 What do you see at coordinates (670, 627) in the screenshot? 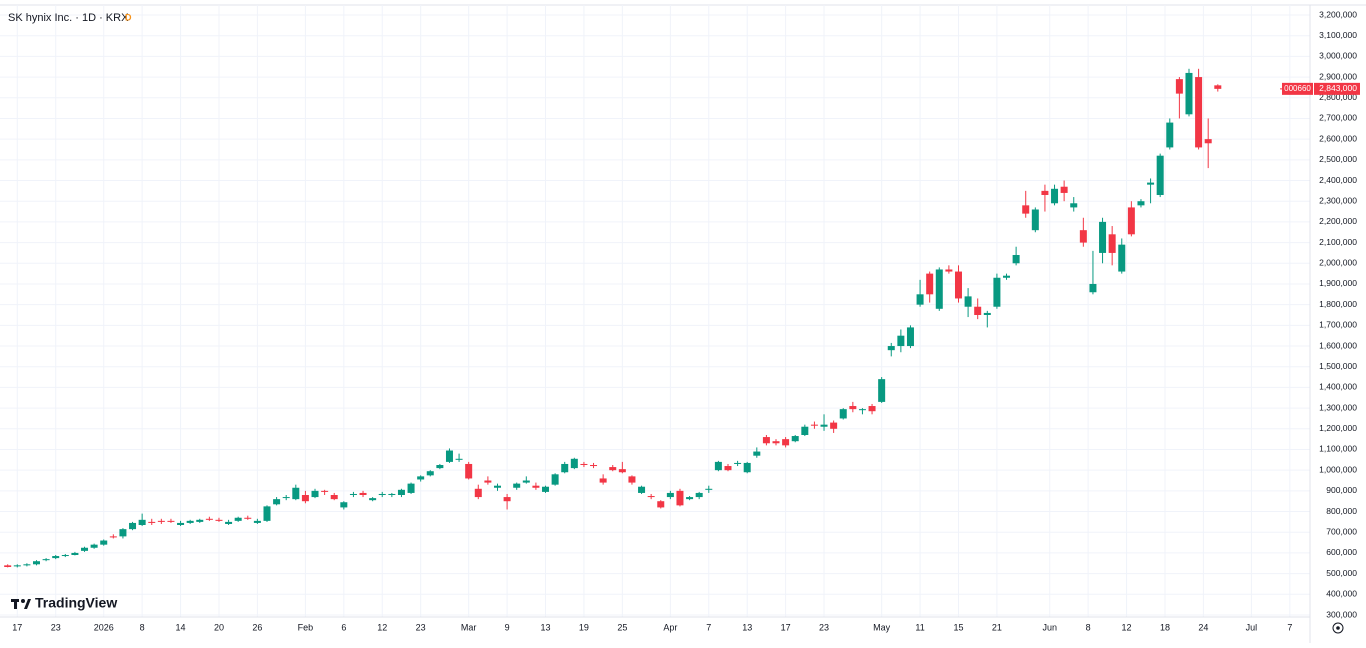
I see `x-tick-label: Apr` at bounding box center [670, 627].